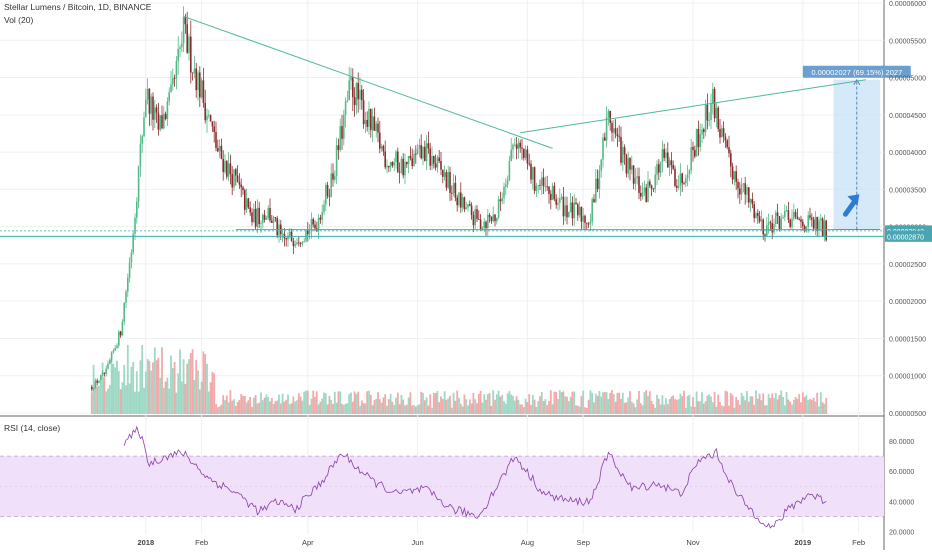  Describe the element at coordinates (850, 207) in the screenshot. I see `up-arrow-icon` at that location.